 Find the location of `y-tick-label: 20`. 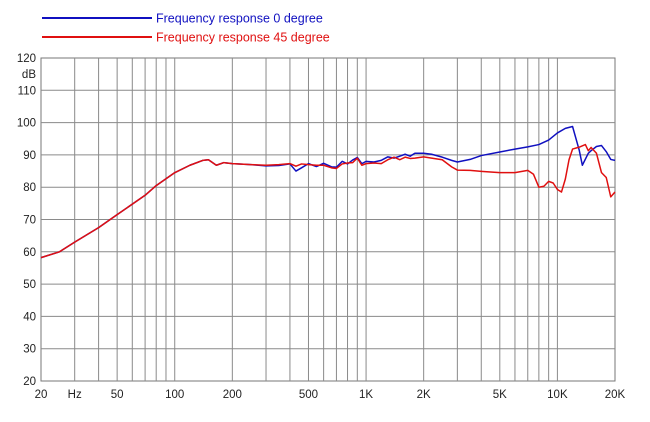

y-tick-label: 20 is located at coordinates (29, 382).